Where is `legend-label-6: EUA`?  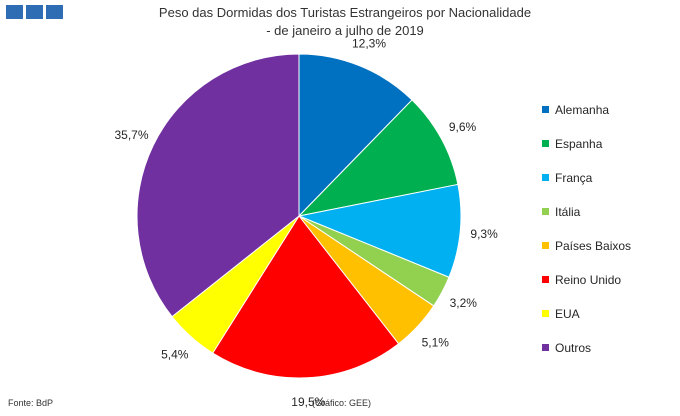
legend-label-6: EUA is located at coordinates (567, 314).